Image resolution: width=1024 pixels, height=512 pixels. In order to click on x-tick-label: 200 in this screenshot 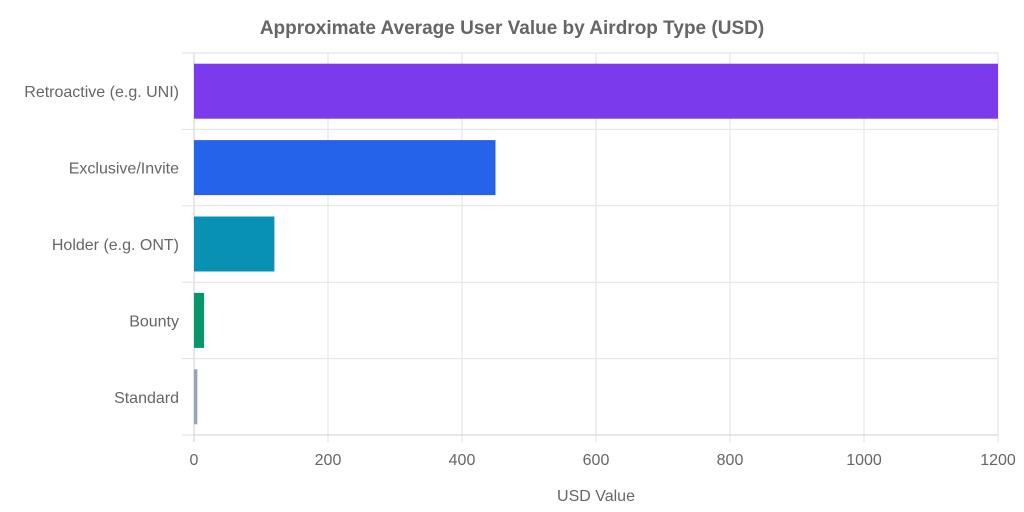, I will do `click(328, 460)`.